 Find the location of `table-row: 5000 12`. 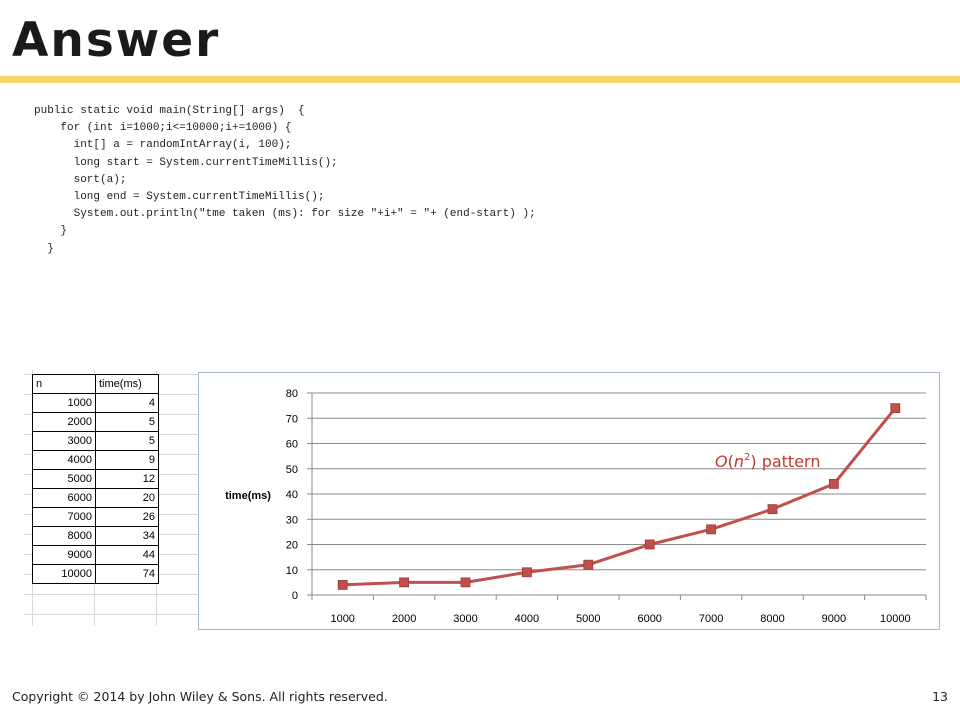

table-row: 5000 12 is located at coordinates (95, 479).